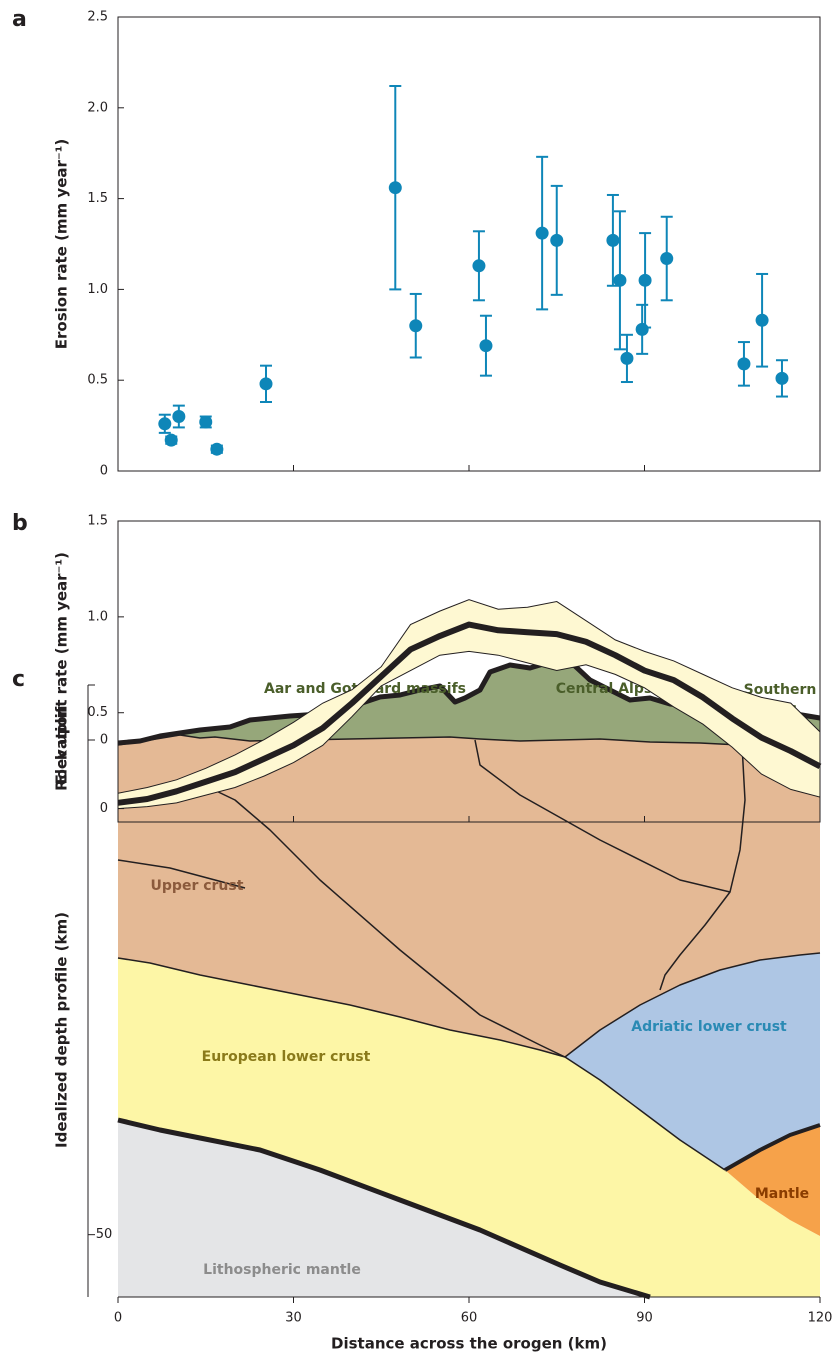 The image size is (835, 1359). What do you see at coordinates (118, 1318) in the screenshot?
I see `x-tick-label: 0` at bounding box center [118, 1318].